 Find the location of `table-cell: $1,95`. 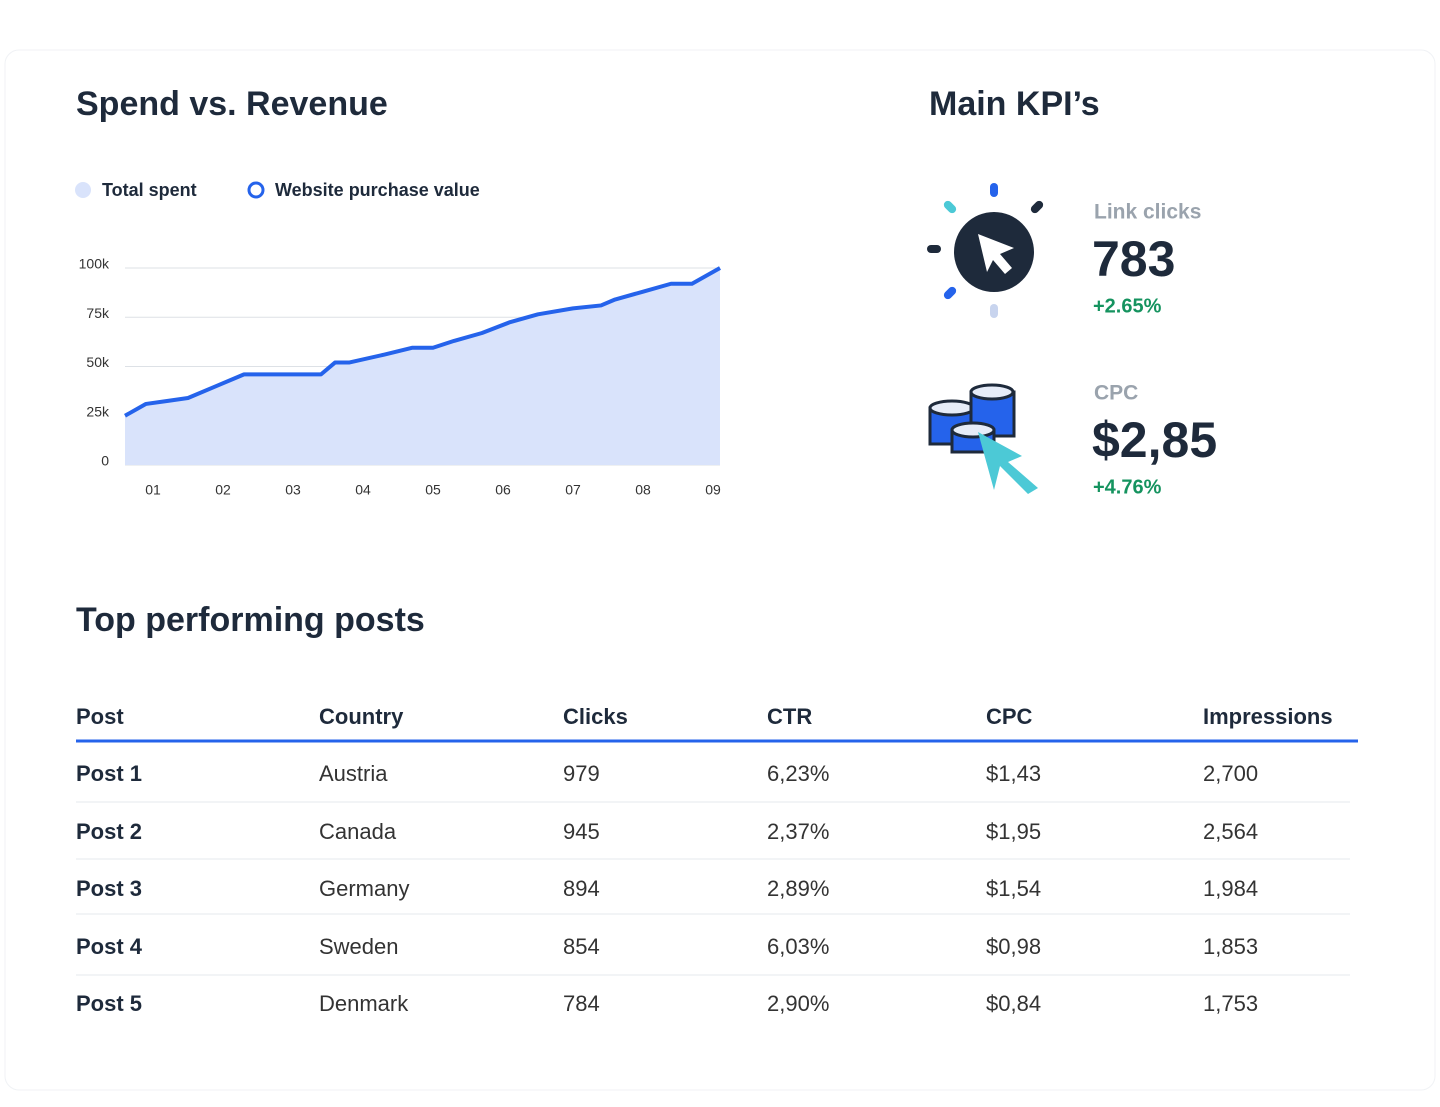

table-cell: $1,95 is located at coordinates (1013, 831).